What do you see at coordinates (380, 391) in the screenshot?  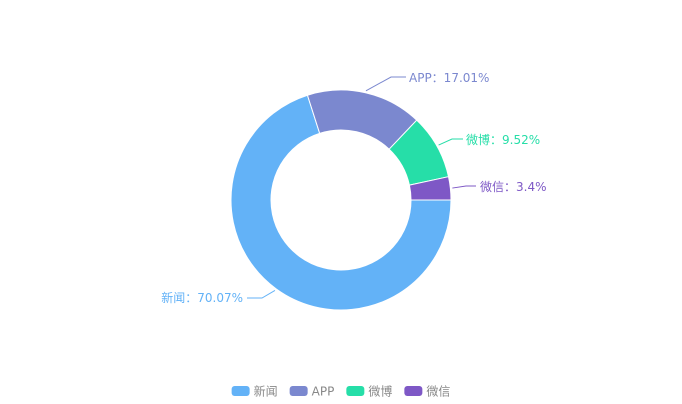 I see `legend-label-3: 微博` at bounding box center [380, 391].